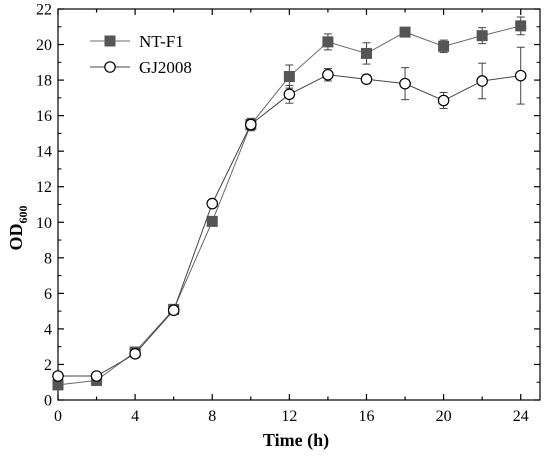 The height and width of the screenshot is (456, 550). What do you see at coordinates (44, 116) in the screenshot?
I see `y-tick-label: 16` at bounding box center [44, 116].